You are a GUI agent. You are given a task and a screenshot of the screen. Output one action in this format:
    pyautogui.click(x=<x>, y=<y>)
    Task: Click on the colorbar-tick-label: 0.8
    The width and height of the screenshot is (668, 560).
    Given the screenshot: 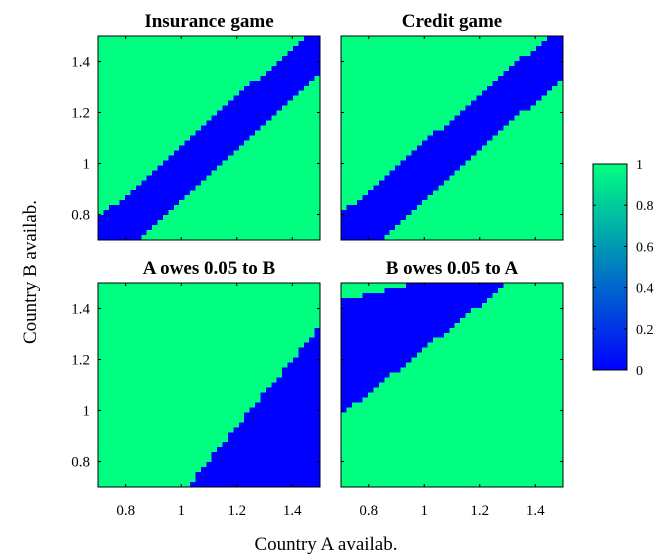 What is the action you would take?
    pyautogui.click(x=645, y=206)
    